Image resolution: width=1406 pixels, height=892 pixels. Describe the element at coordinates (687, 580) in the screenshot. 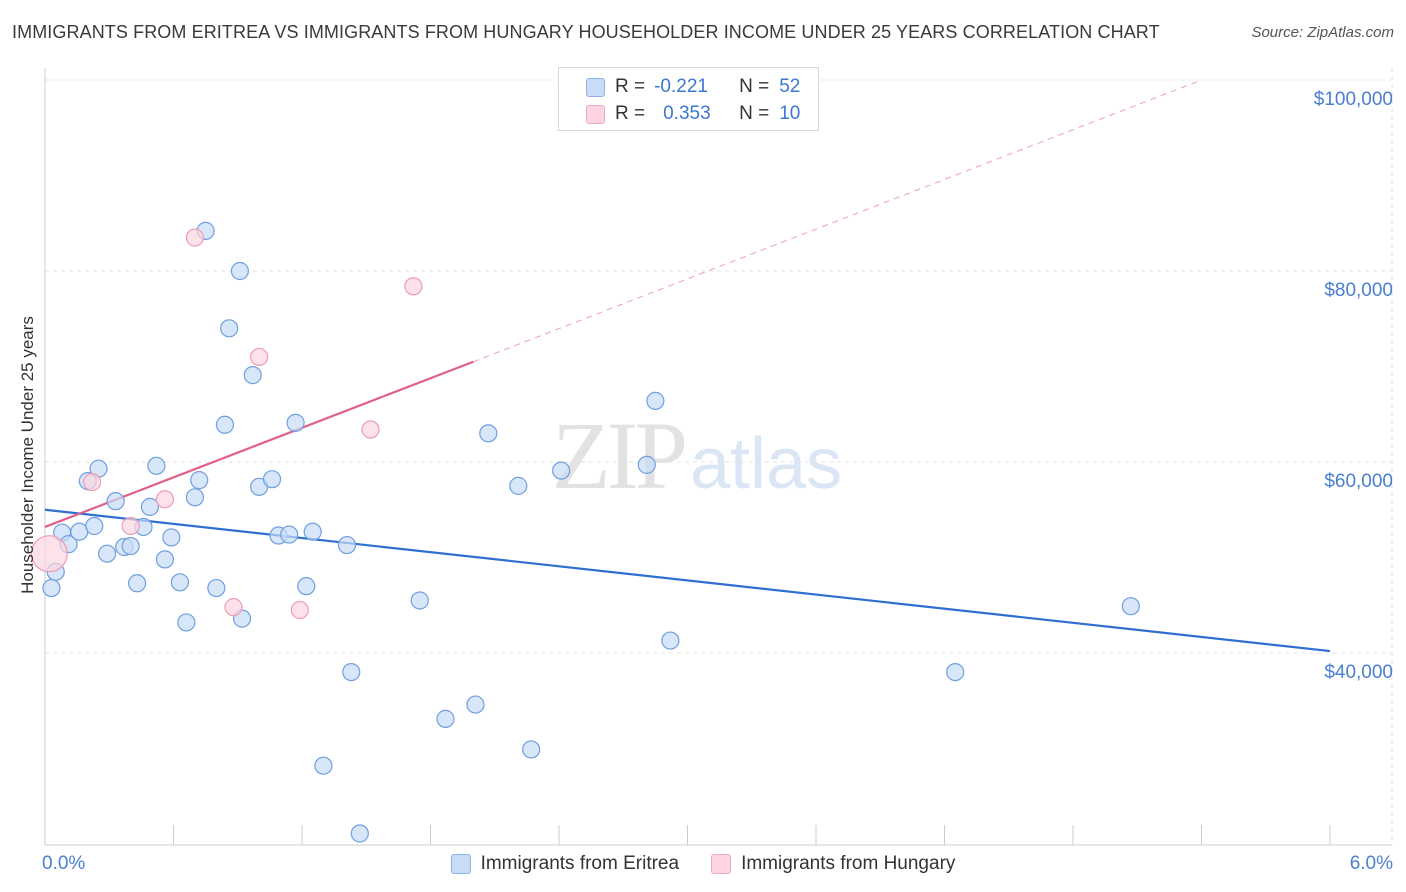

I see `eritrea-trend-line` at that location.